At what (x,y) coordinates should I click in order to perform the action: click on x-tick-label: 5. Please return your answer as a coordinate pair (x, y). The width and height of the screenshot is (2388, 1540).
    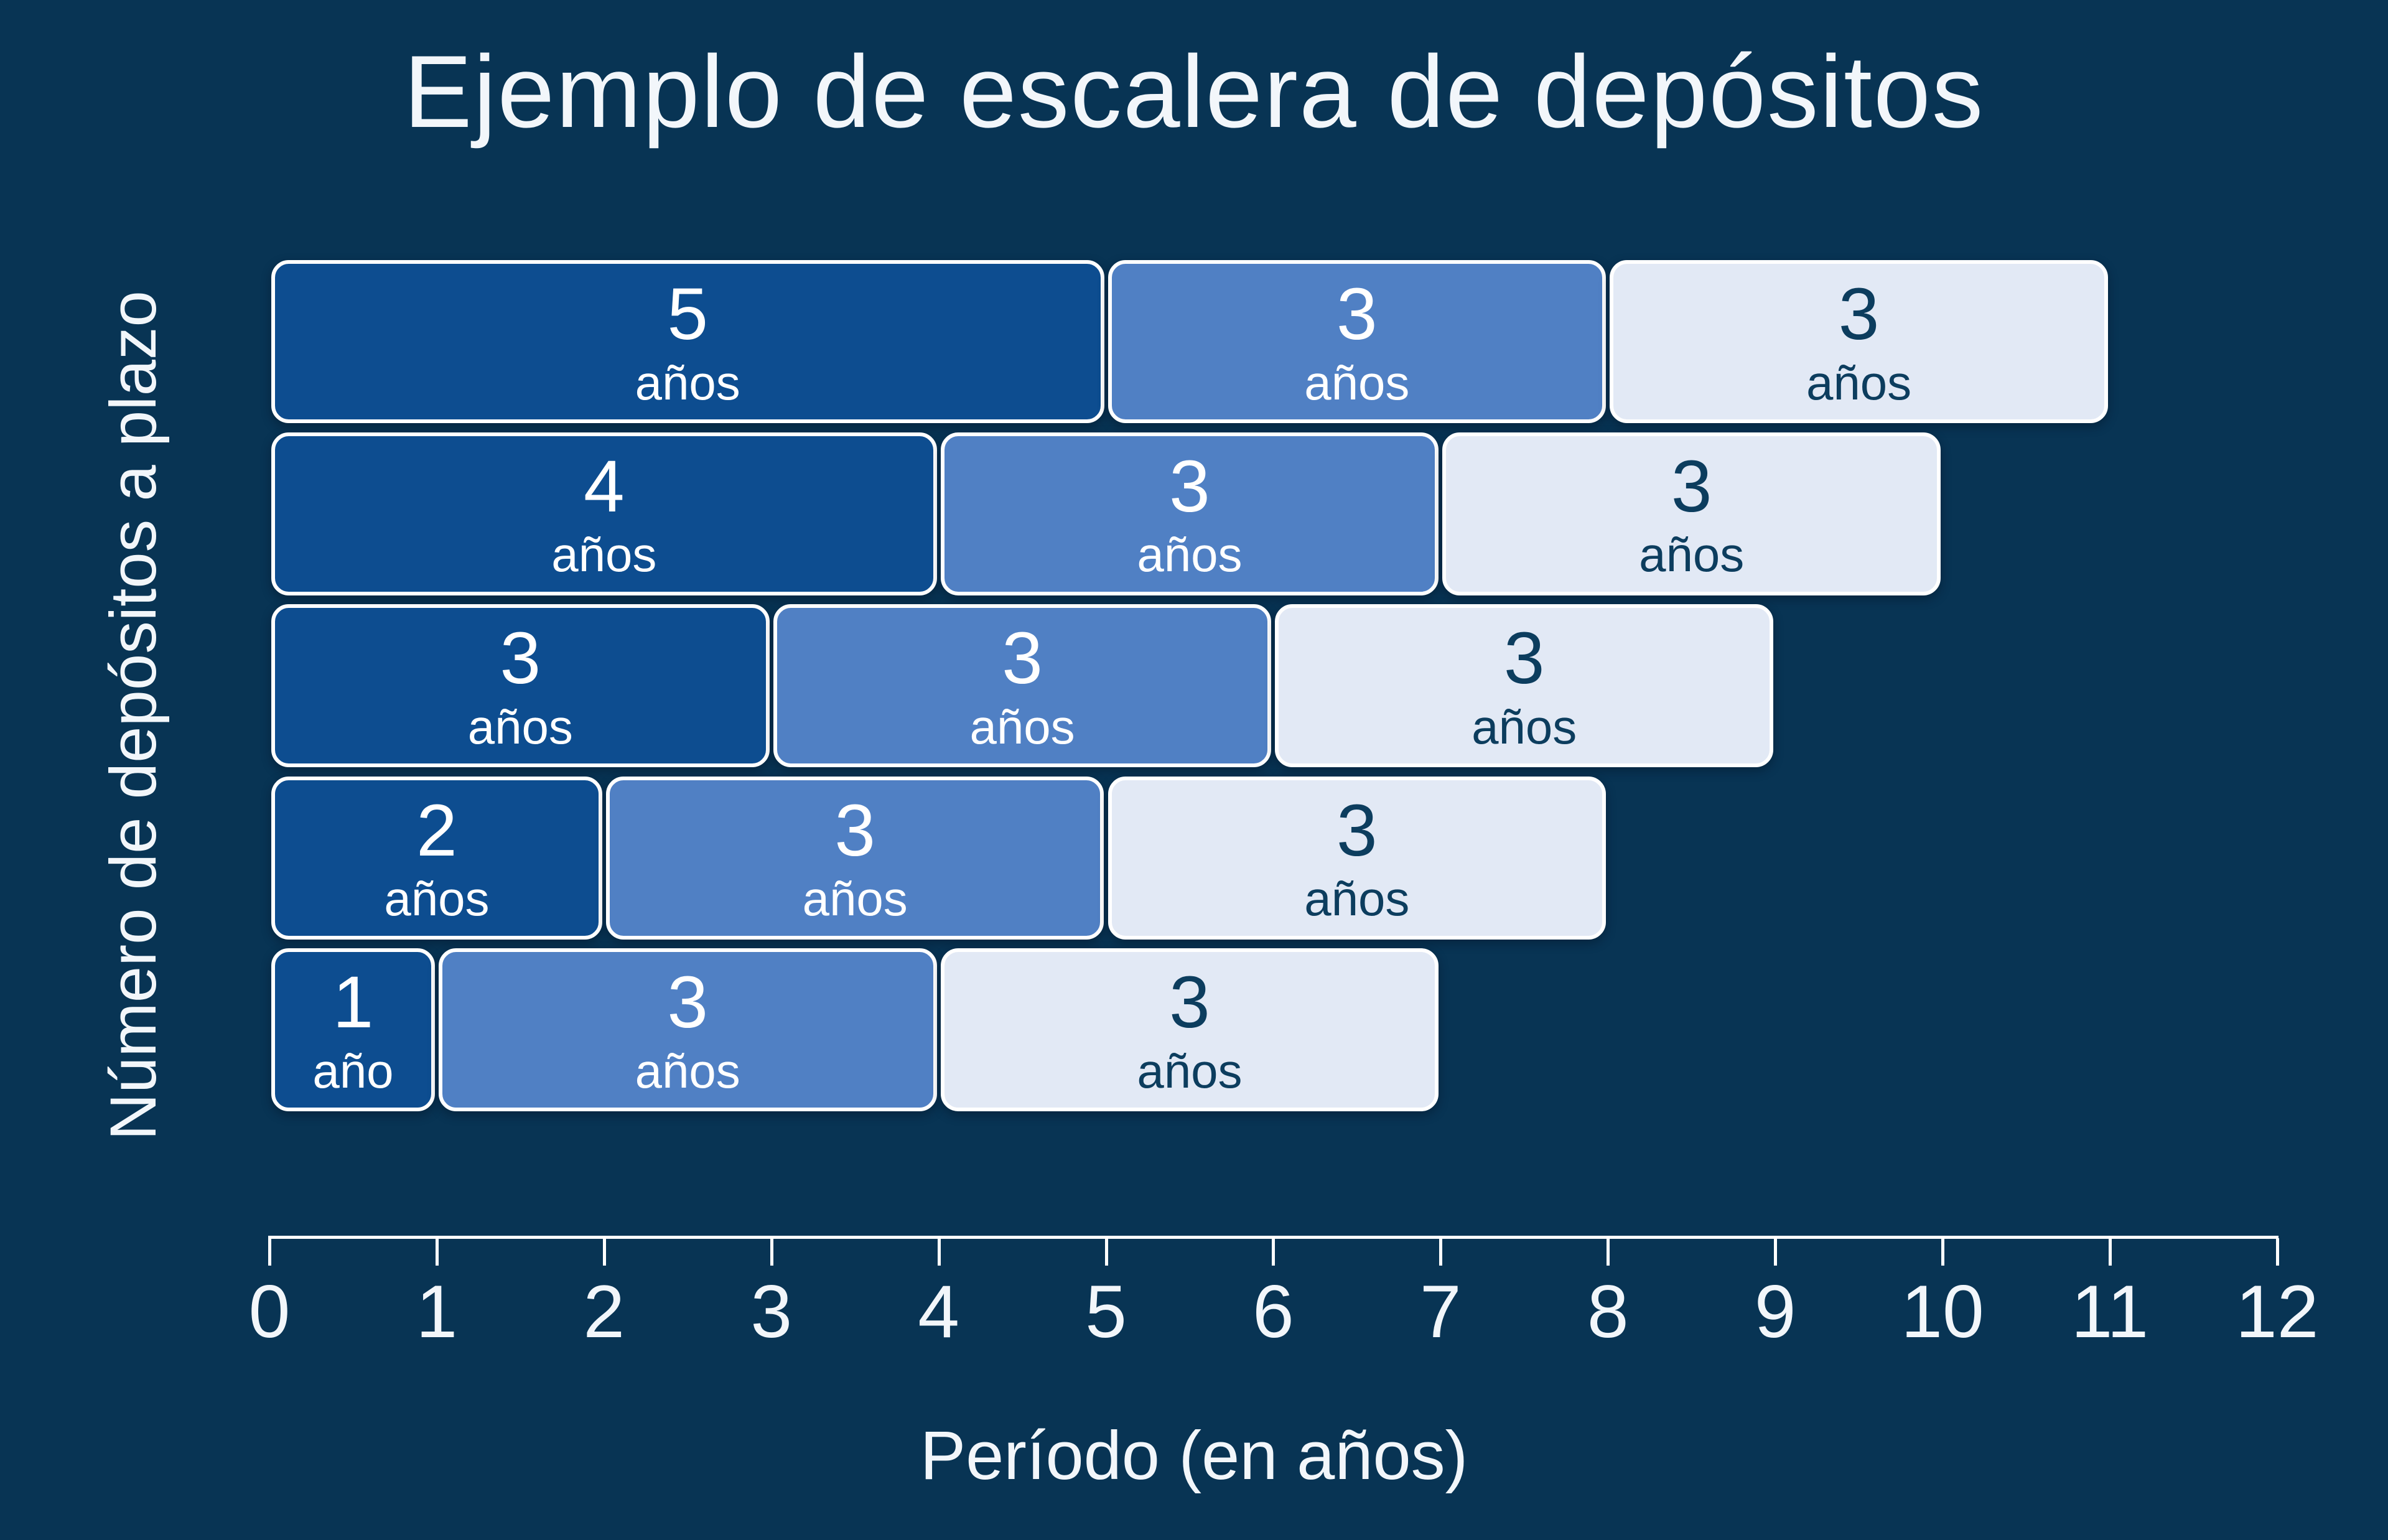
    Looking at the image, I should click on (1106, 1312).